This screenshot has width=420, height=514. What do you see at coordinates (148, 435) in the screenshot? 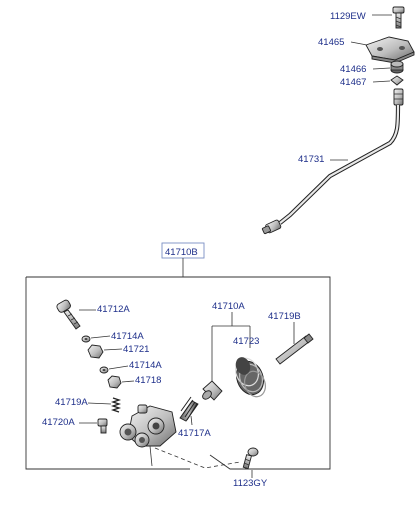
I see `cylinder-body` at bounding box center [148, 435].